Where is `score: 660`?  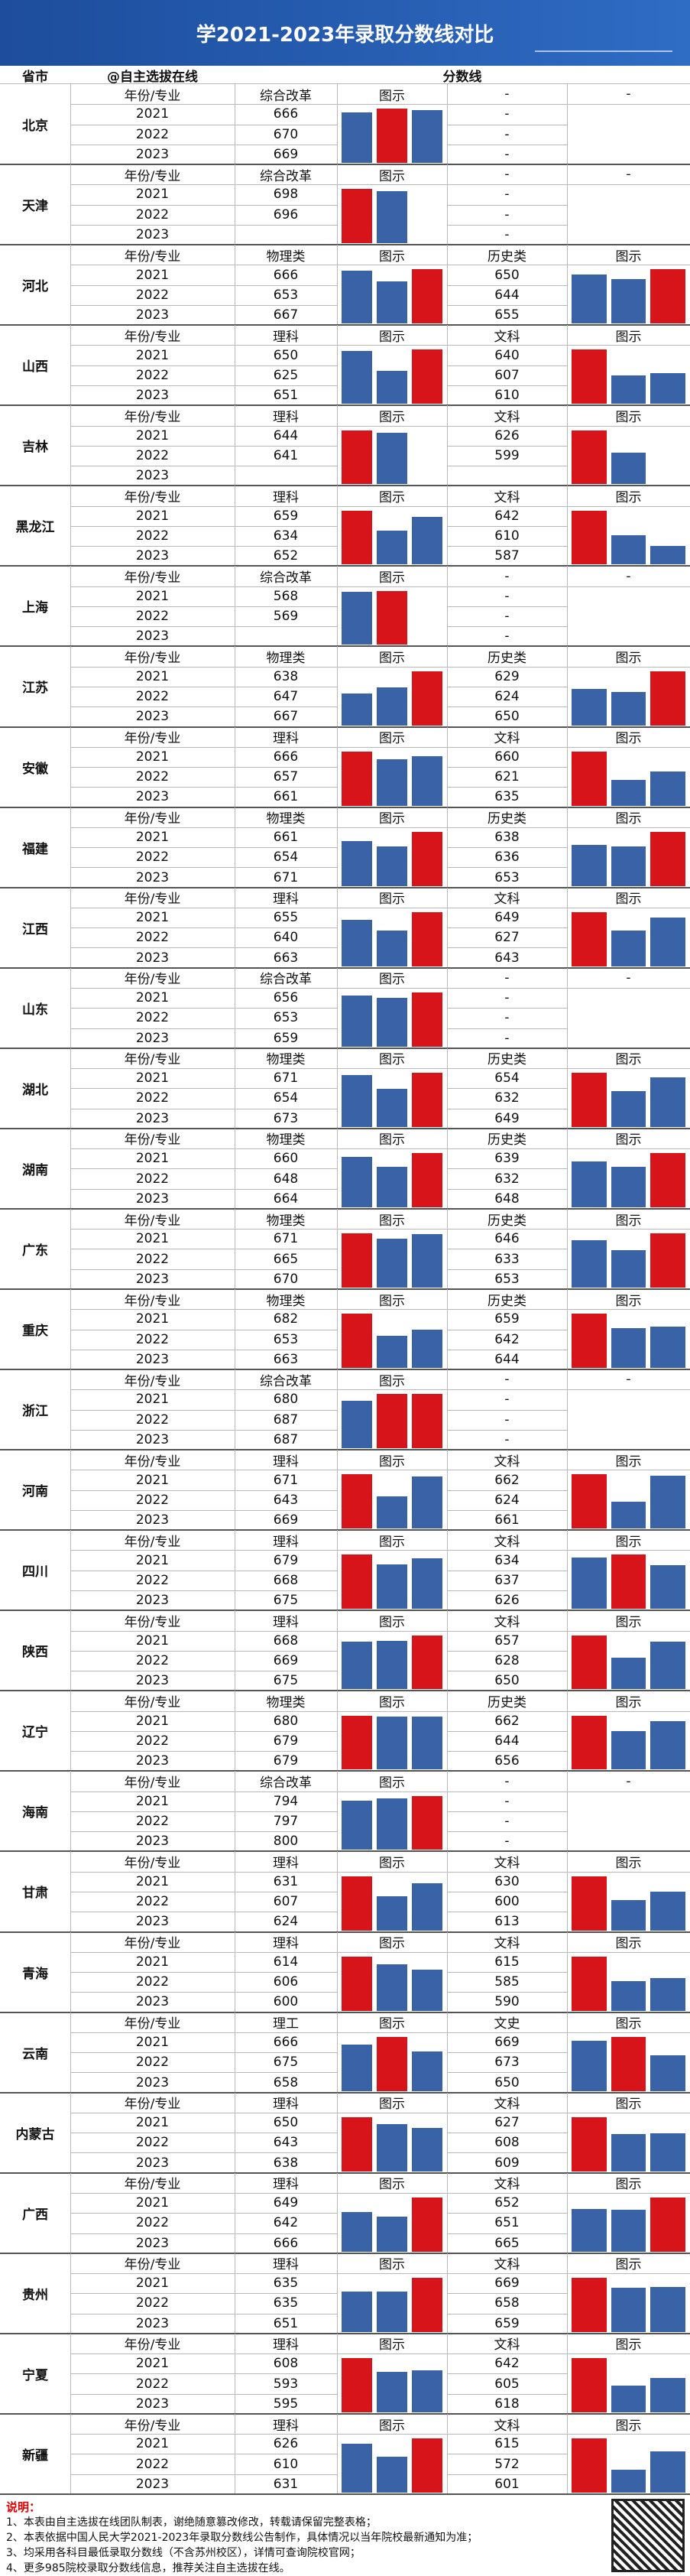
score: 660 is located at coordinates (286, 1159).